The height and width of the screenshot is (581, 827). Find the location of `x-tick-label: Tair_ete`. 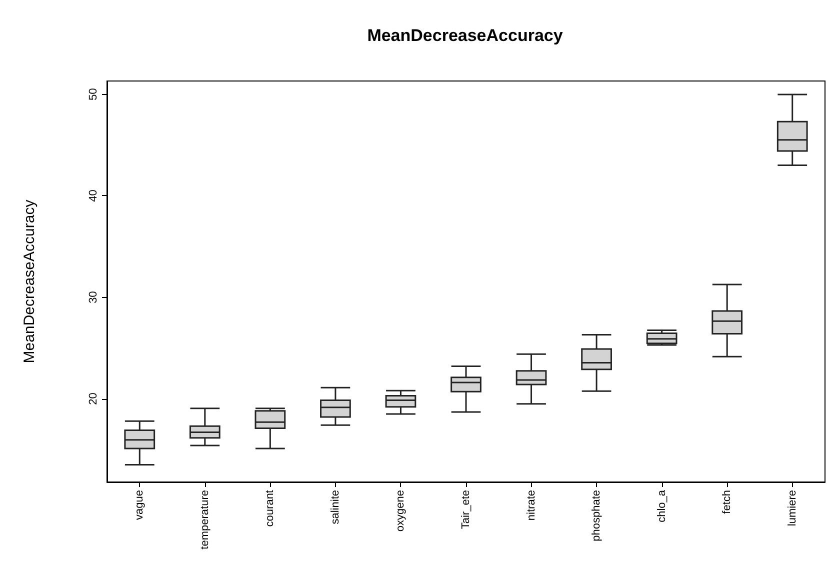

x-tick-label: Tair_ete is located at coordinates (466, 510).